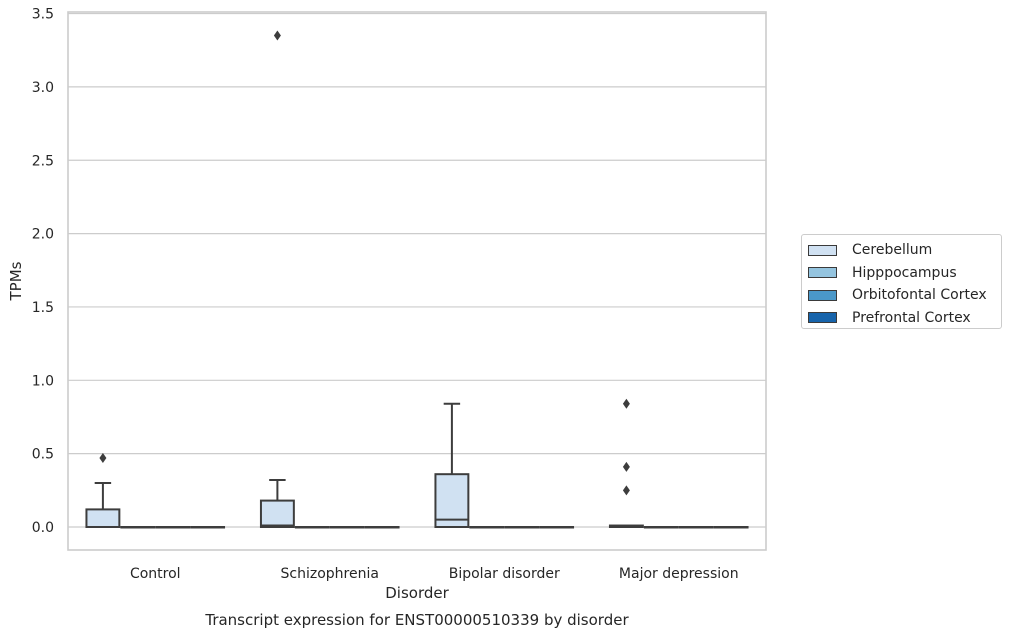 The width and height of the screenshot is (1014, 637). I want to click on x-tick-label: Control, so click(155, 574).